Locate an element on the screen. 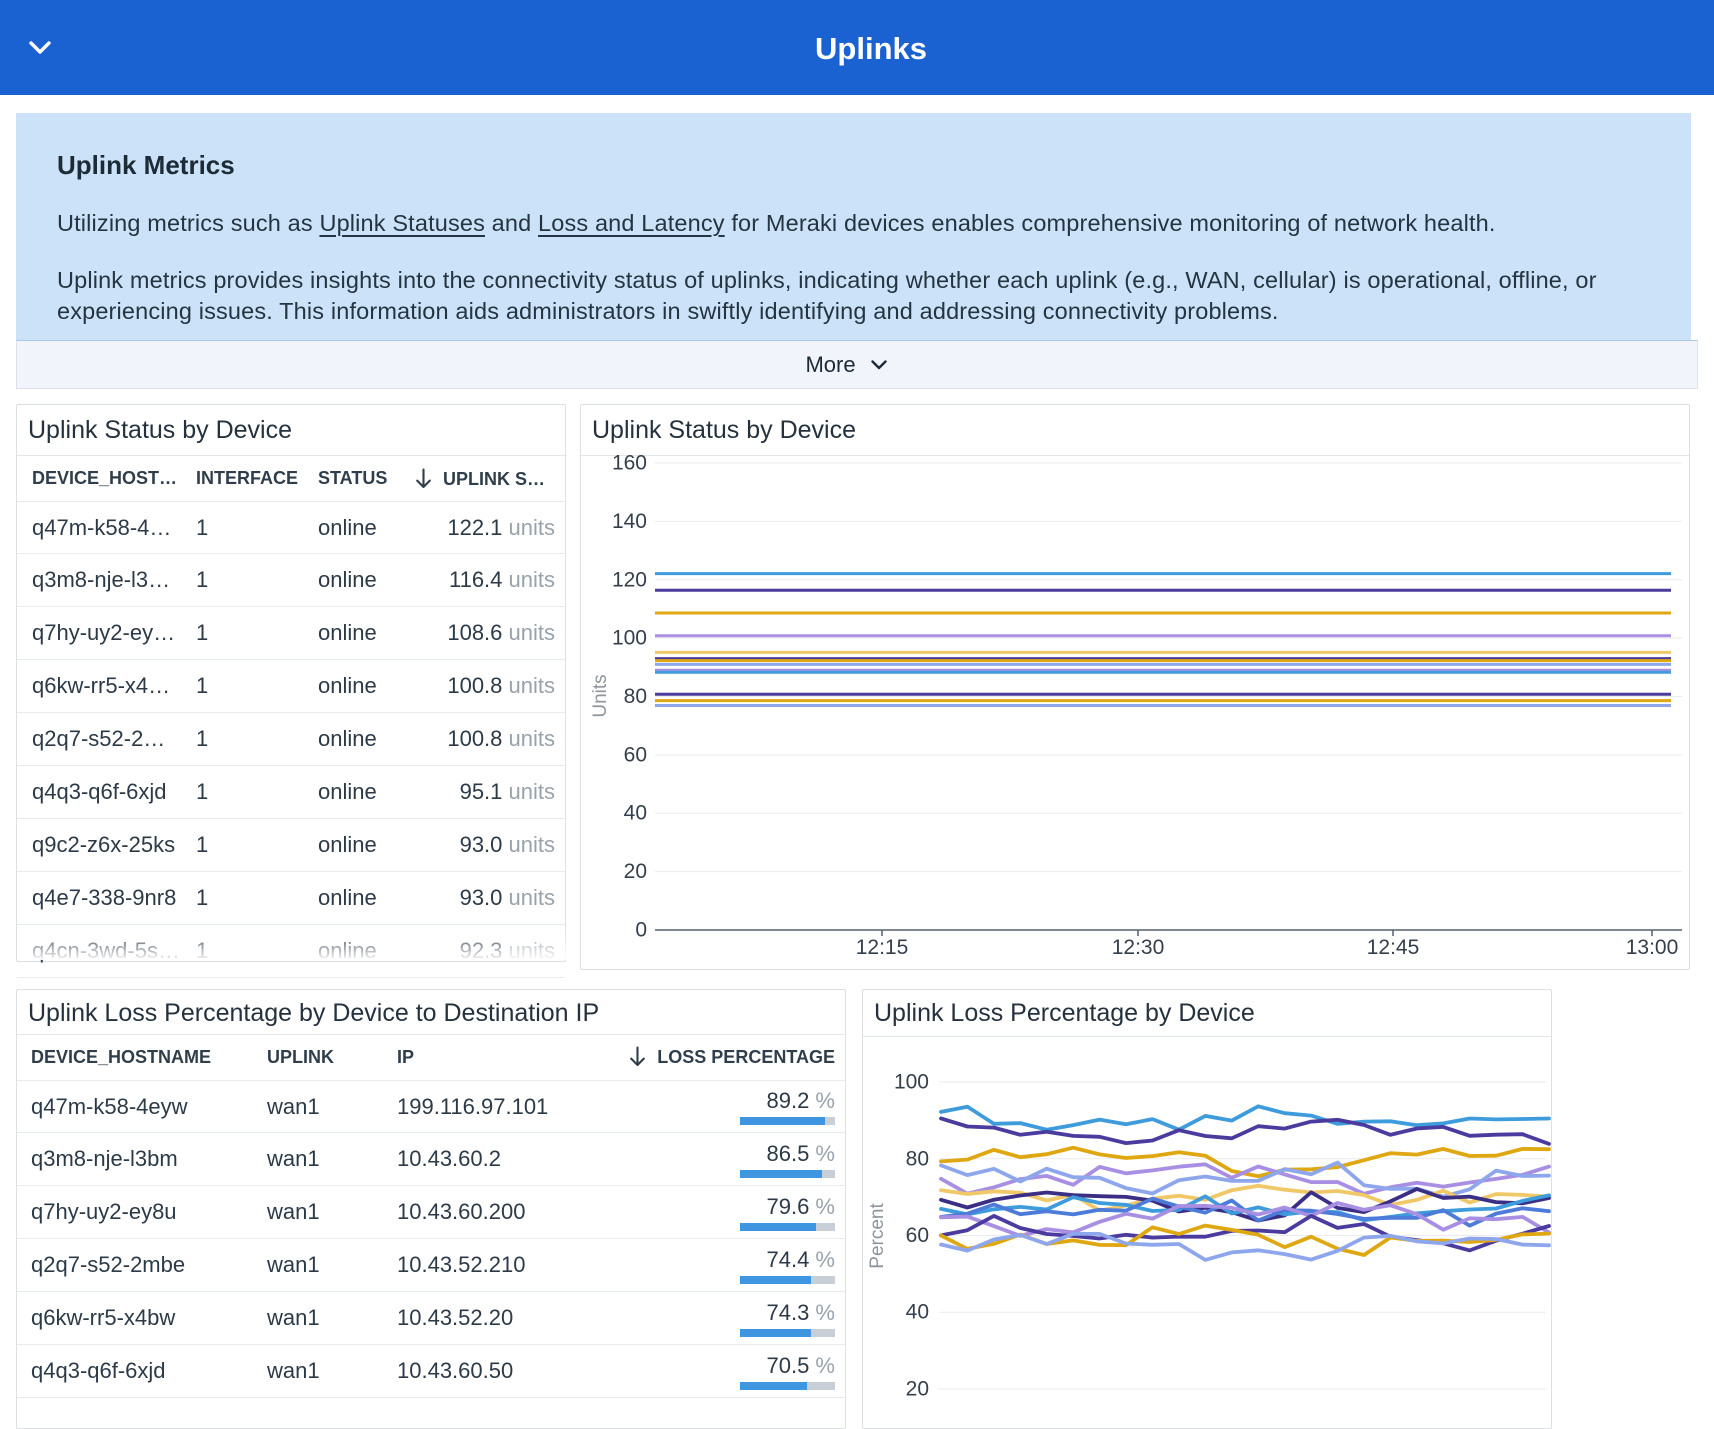 The height and width of the screenshot is (1429, 1714). svg-text: Units is located at coordinates (600, 695).